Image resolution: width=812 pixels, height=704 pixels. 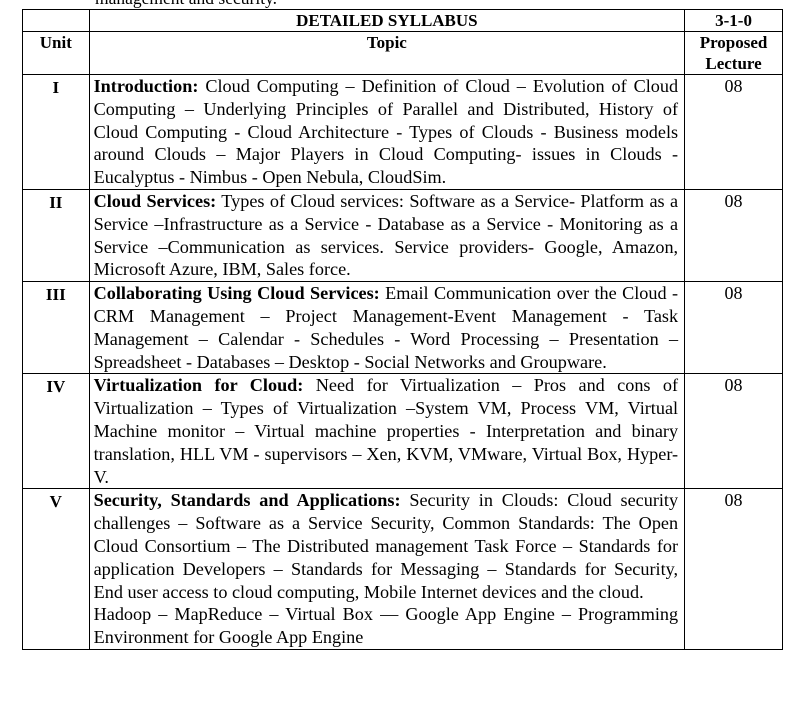 What do you see at coordinates (387, 53) in the screenshot?
I see `topic-column-header: Topic` at bounding box center [387, 53].